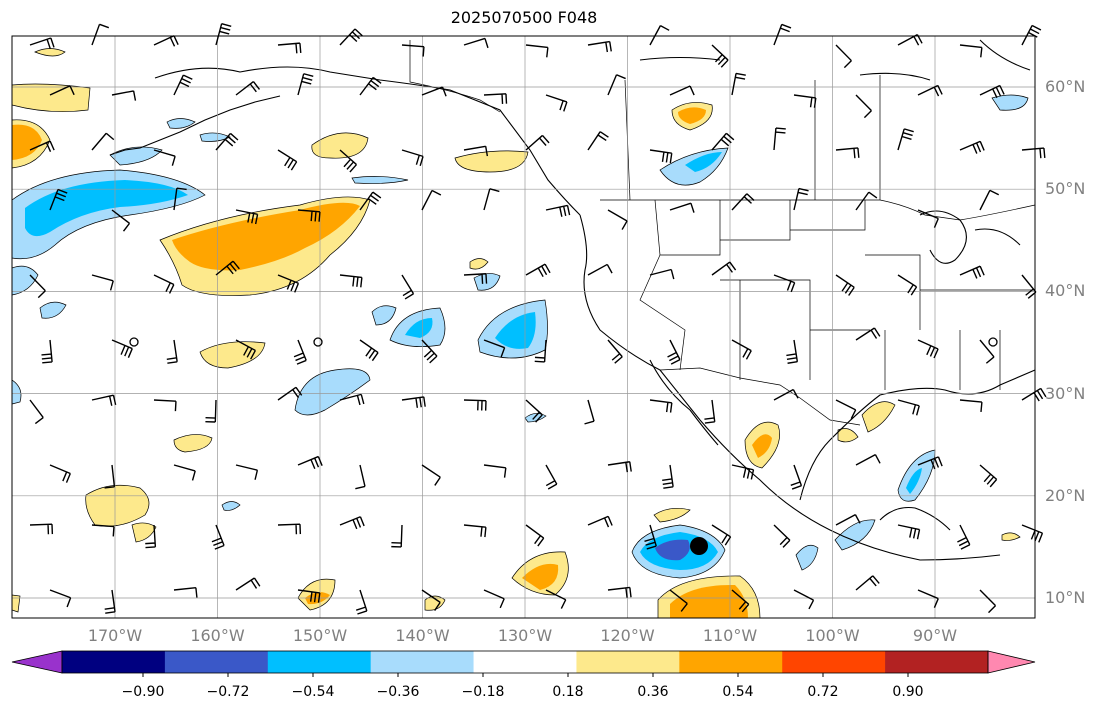  What do you see at coordinates (195, 125) in the screenshot?
I see `coastline-aleutians` at bounding box center [195, 125].